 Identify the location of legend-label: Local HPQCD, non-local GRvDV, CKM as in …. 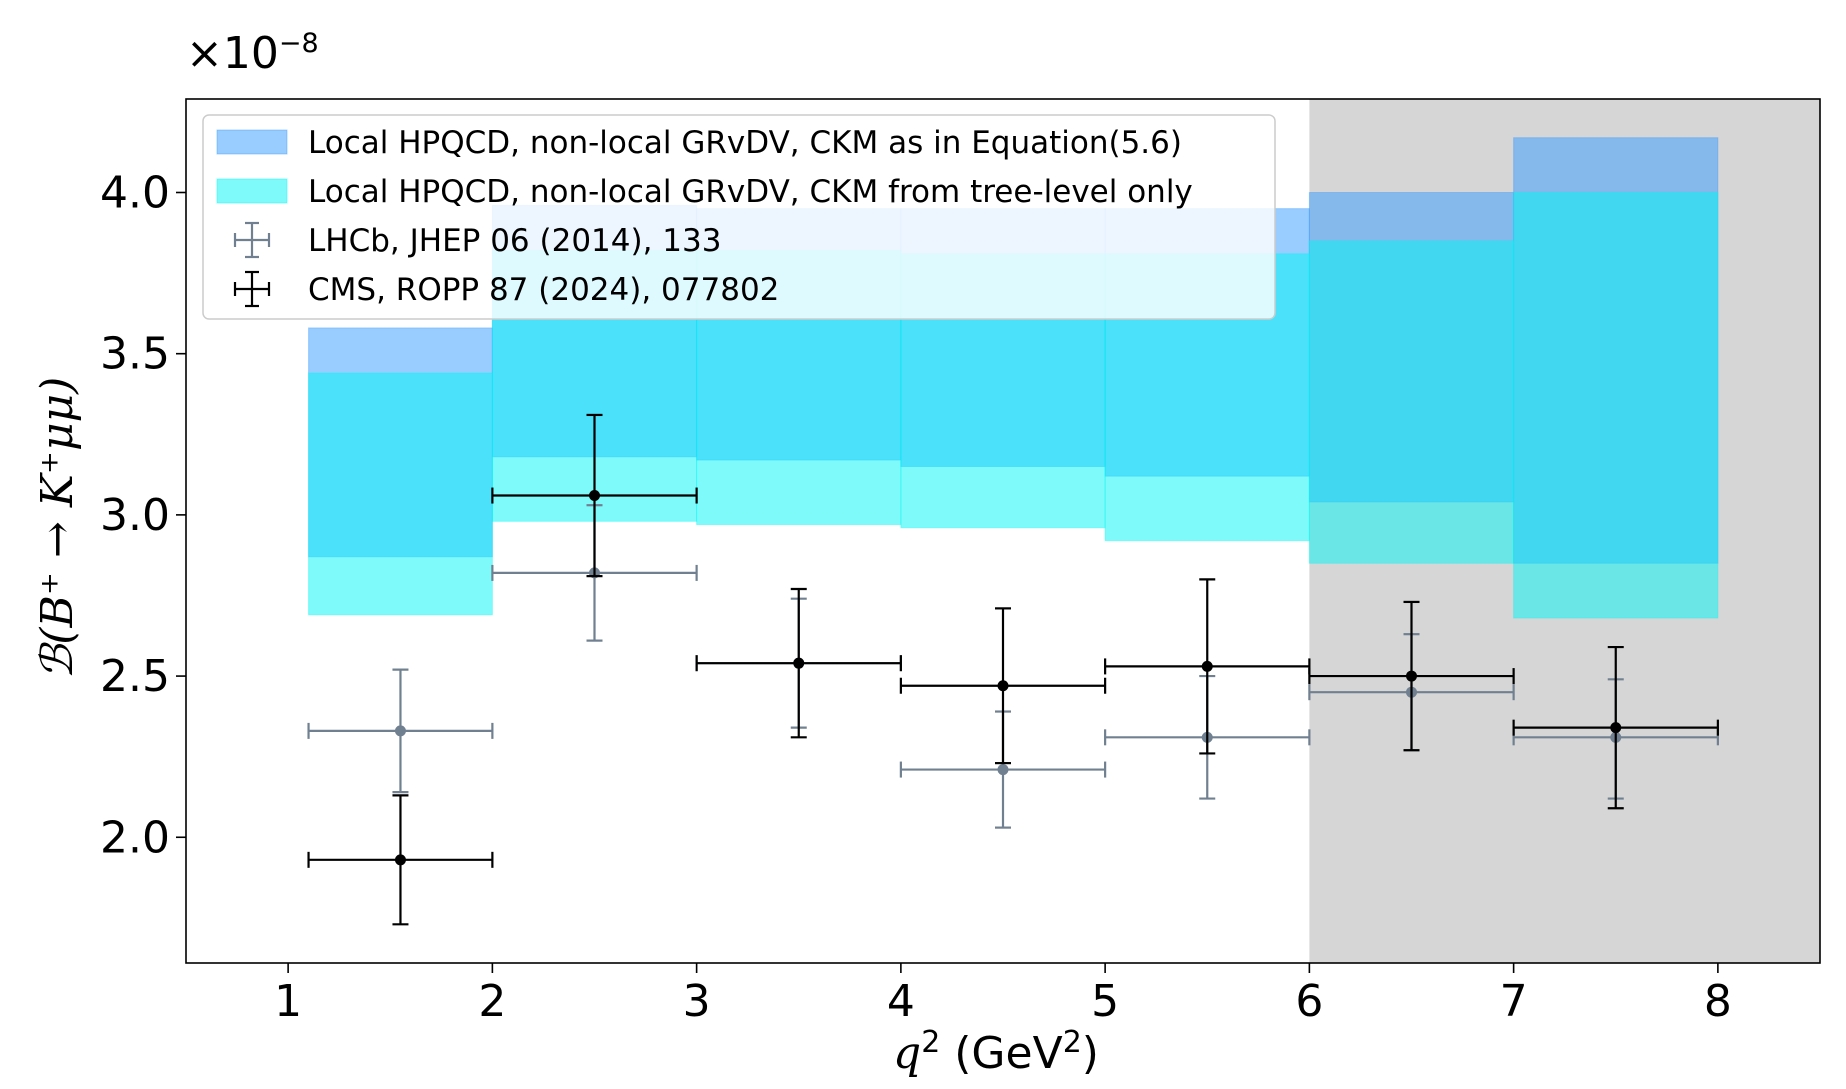
(745, 143).